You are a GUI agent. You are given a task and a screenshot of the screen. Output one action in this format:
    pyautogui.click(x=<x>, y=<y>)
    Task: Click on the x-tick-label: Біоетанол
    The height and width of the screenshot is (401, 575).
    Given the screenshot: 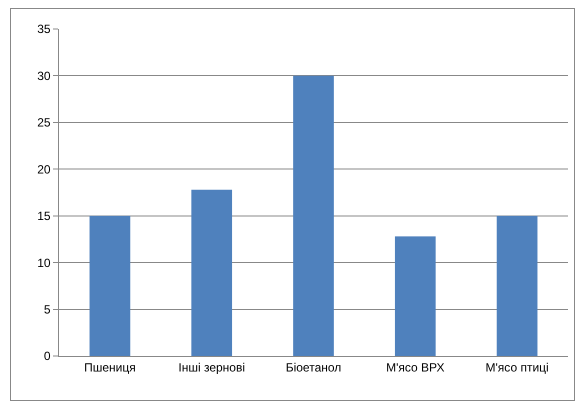 What is the action you would take?
    pyautogui.click(x=314, y=367)
    